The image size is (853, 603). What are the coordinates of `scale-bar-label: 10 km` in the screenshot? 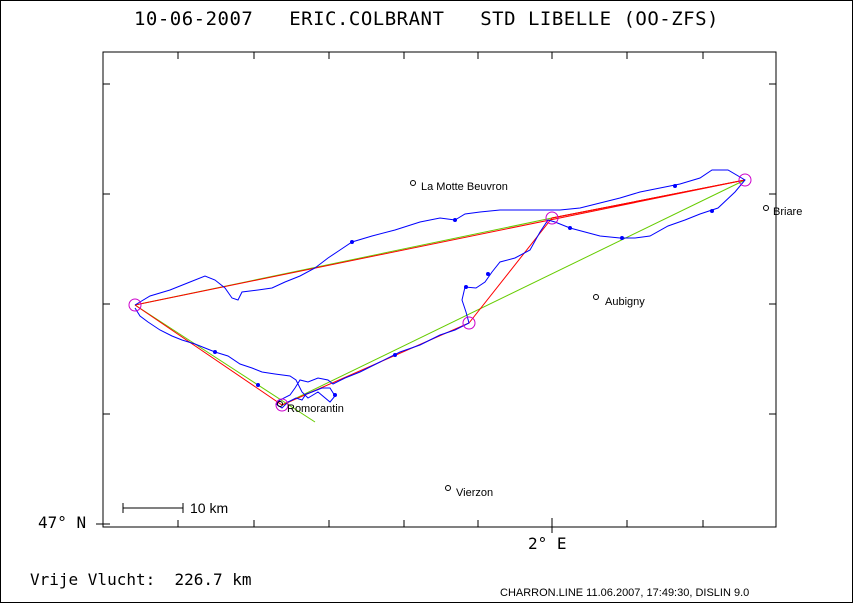 It's located at (209, 508).